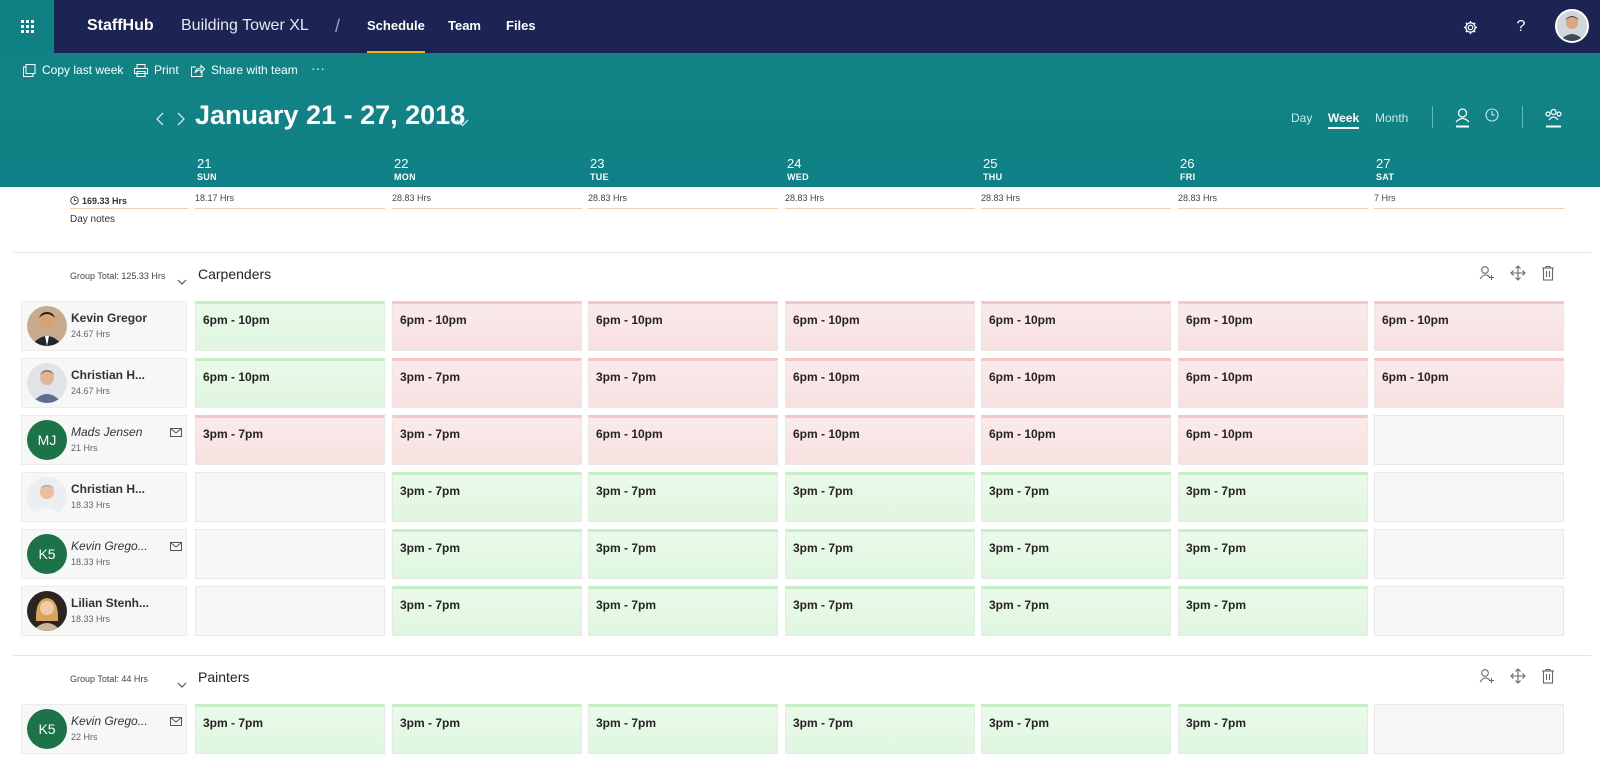 Image resolution: width=1600 pixels, height=770 pixels. What do you see at coordinates (396, 35) in the screenshot?
I see `tab-schedule: Schedule` at bounding box center [396, 35].